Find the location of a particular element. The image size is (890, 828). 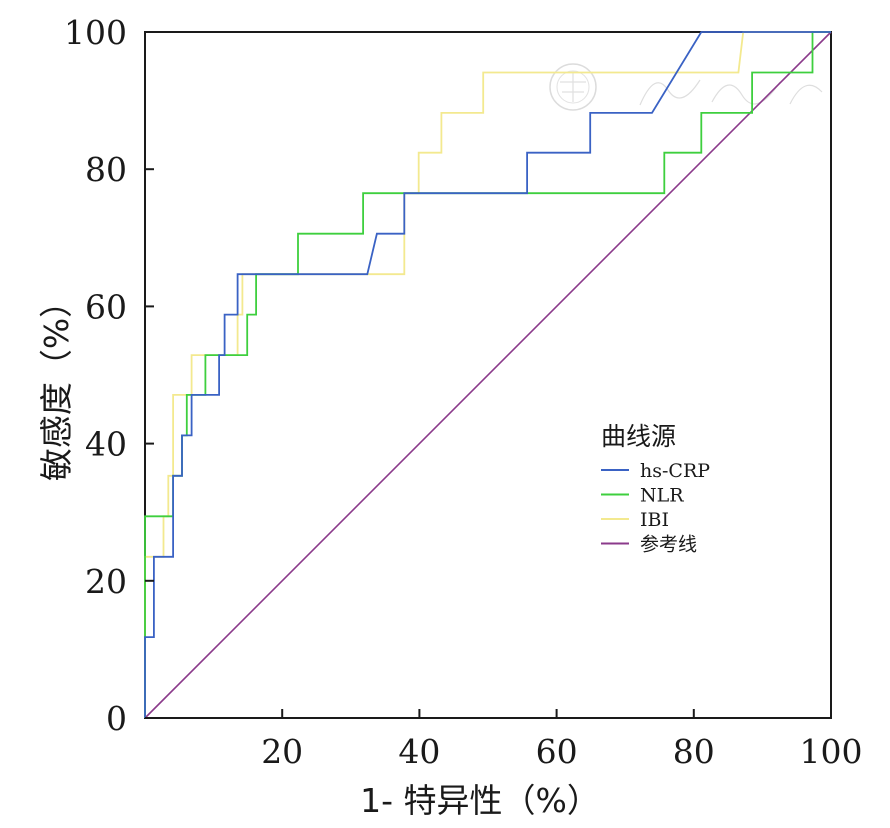

x-tick-label: 20 is located at coordinates (282, 751).